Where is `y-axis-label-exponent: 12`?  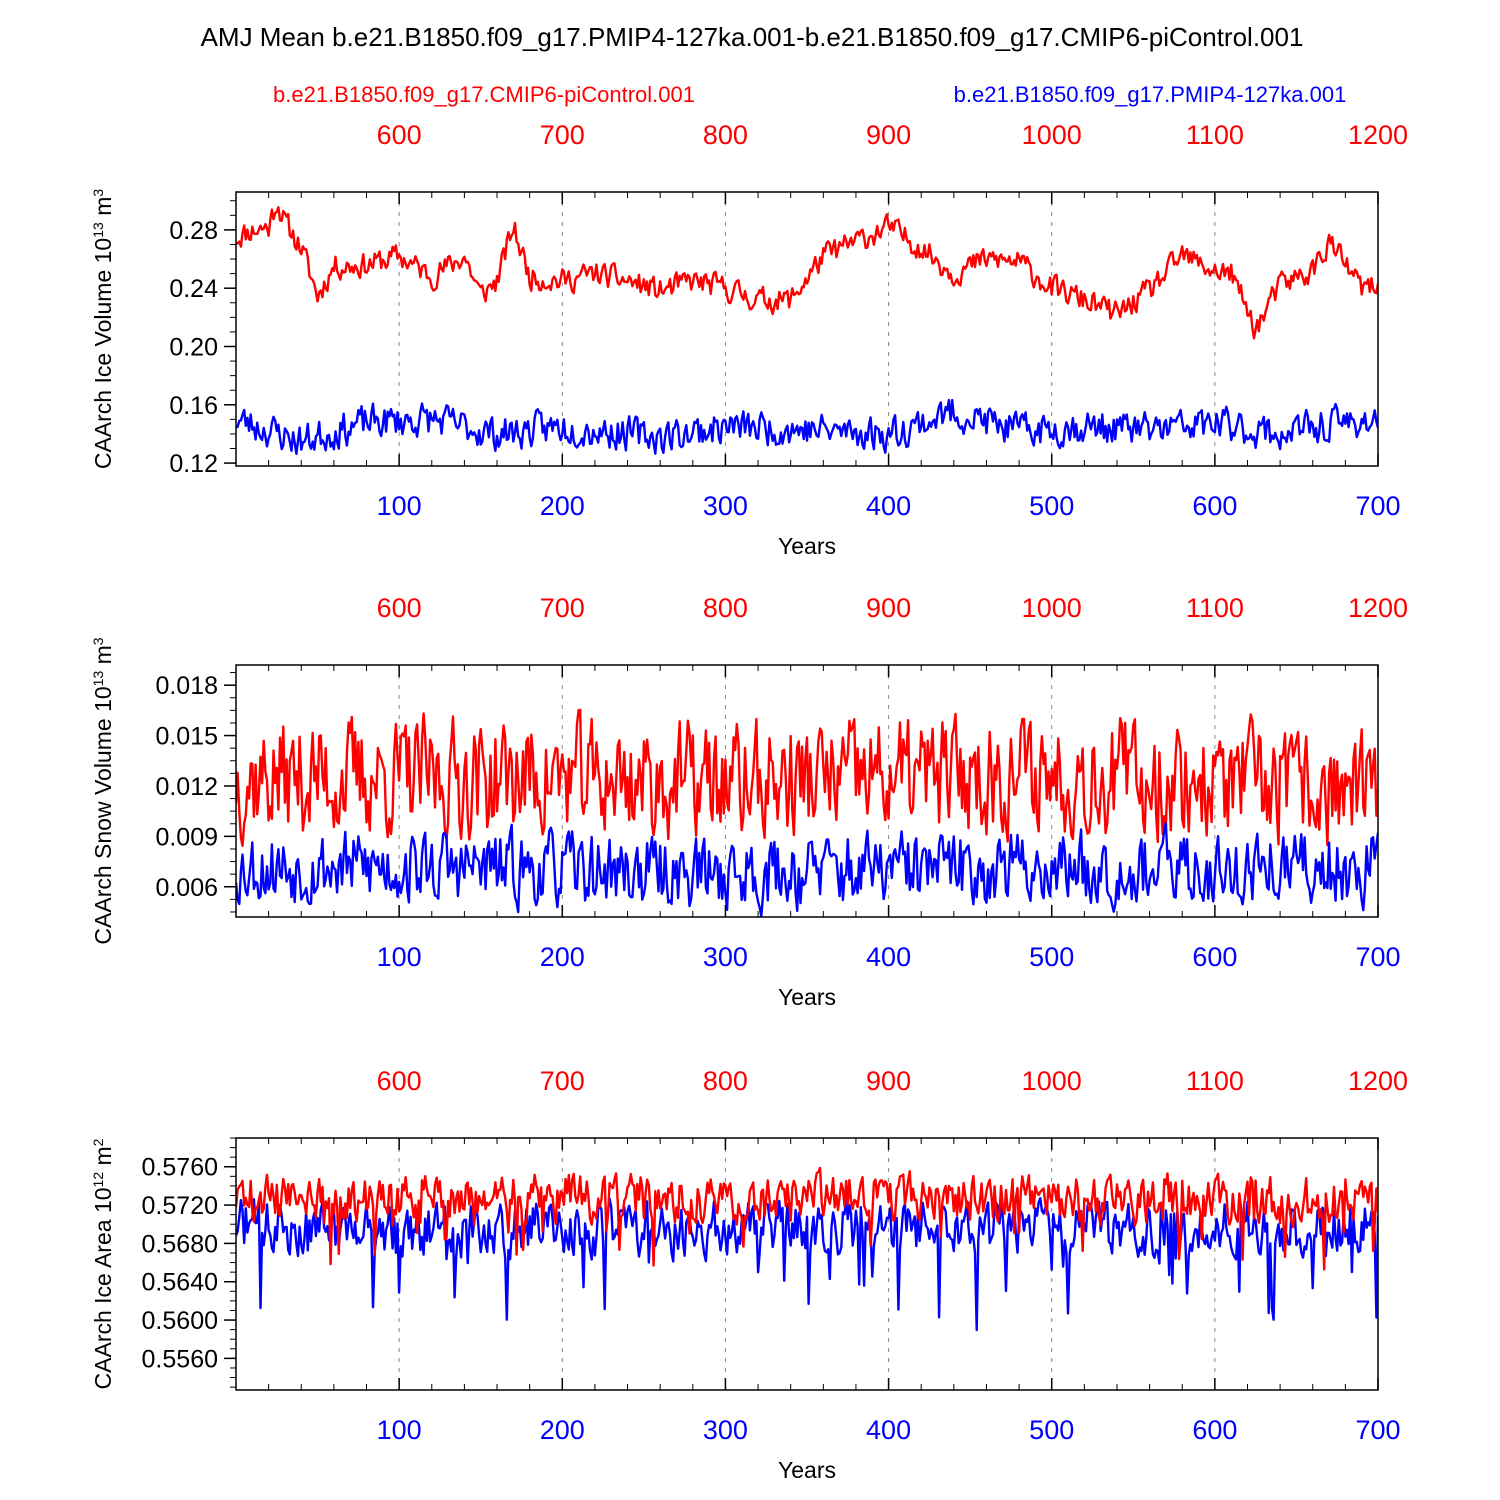 y-axis-label-exponent: 12 is located at coordinates (98, 1180).